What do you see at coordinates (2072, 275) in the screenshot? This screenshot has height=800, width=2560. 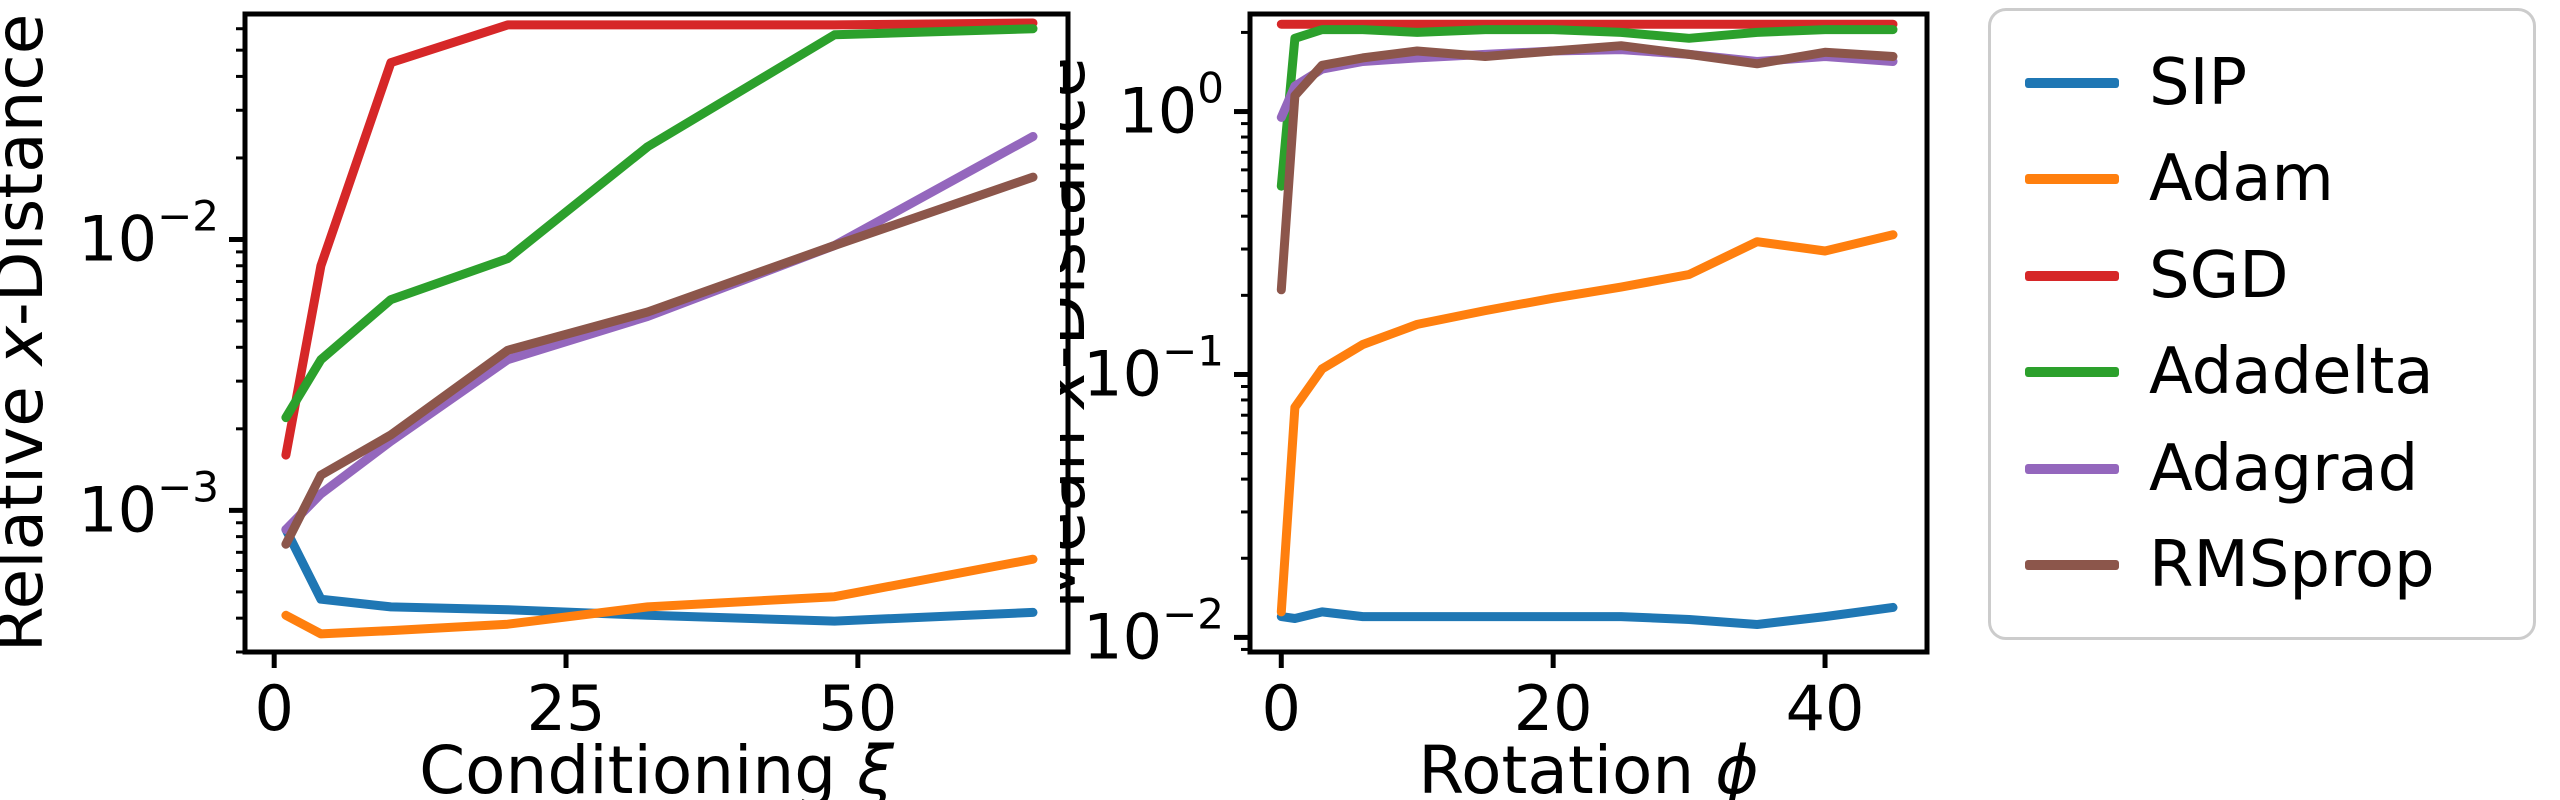 I see `sgd-line-swatch` at bounding box center [2072, 275].